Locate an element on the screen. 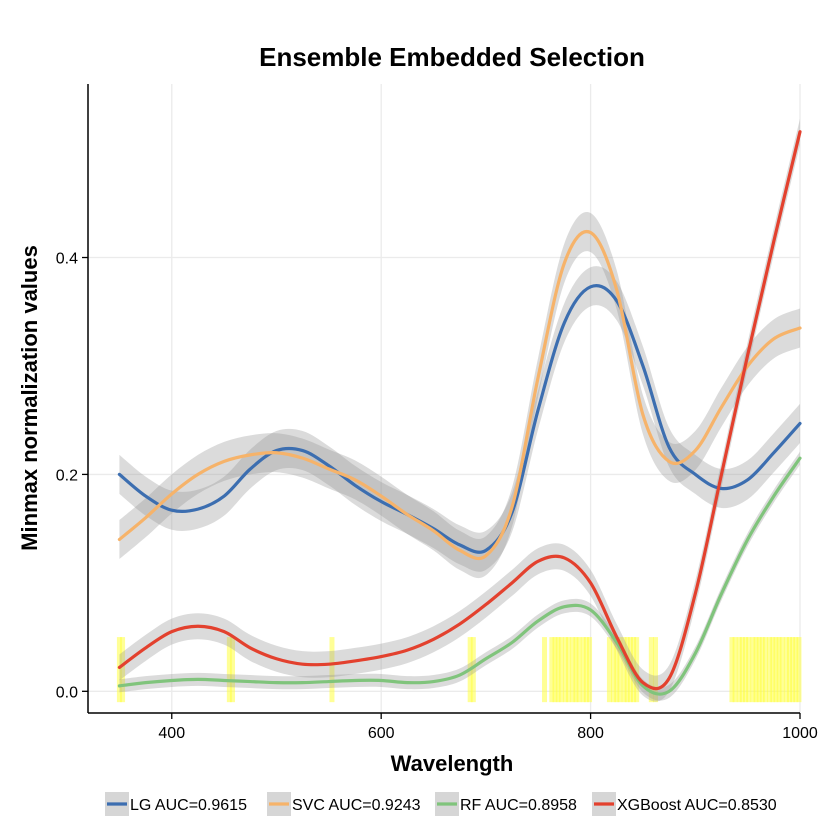  y-axis-title: Minmax normalization values is located at coordinates (29, 398).